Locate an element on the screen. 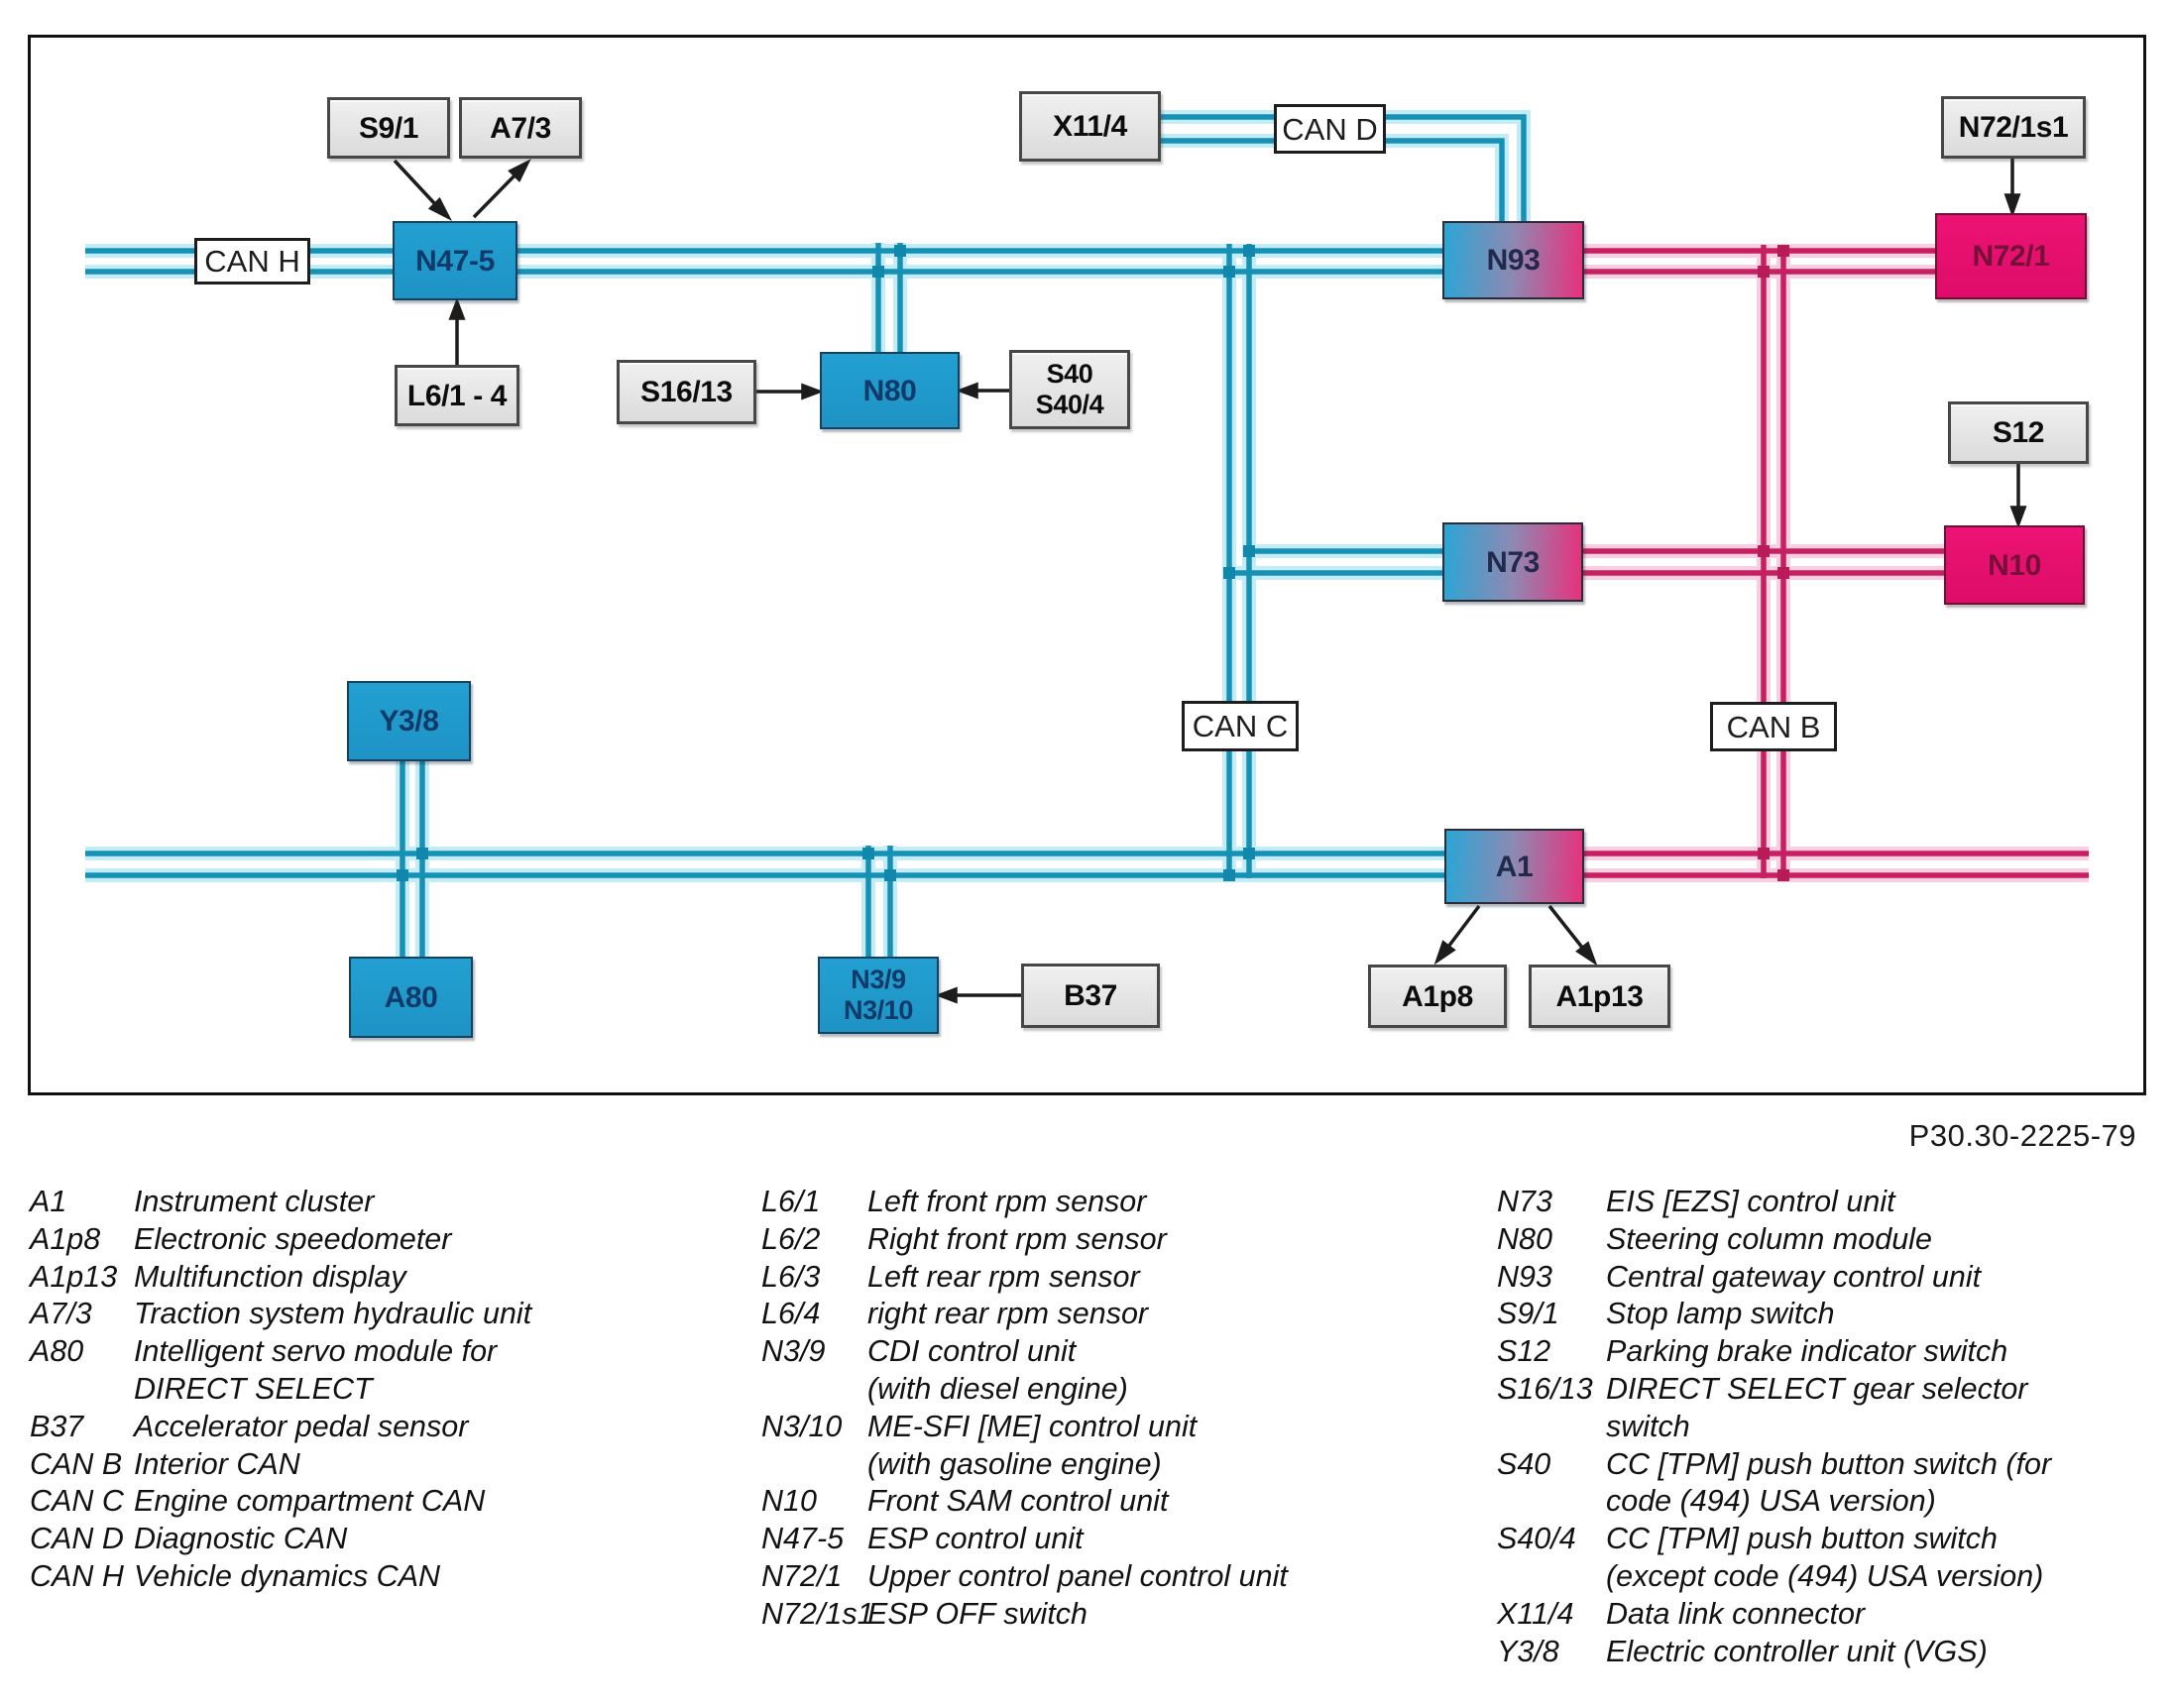 This screenshot has height=1708, width=2174. arrow-n475-to-a73 is located at coordinates (494, 196).